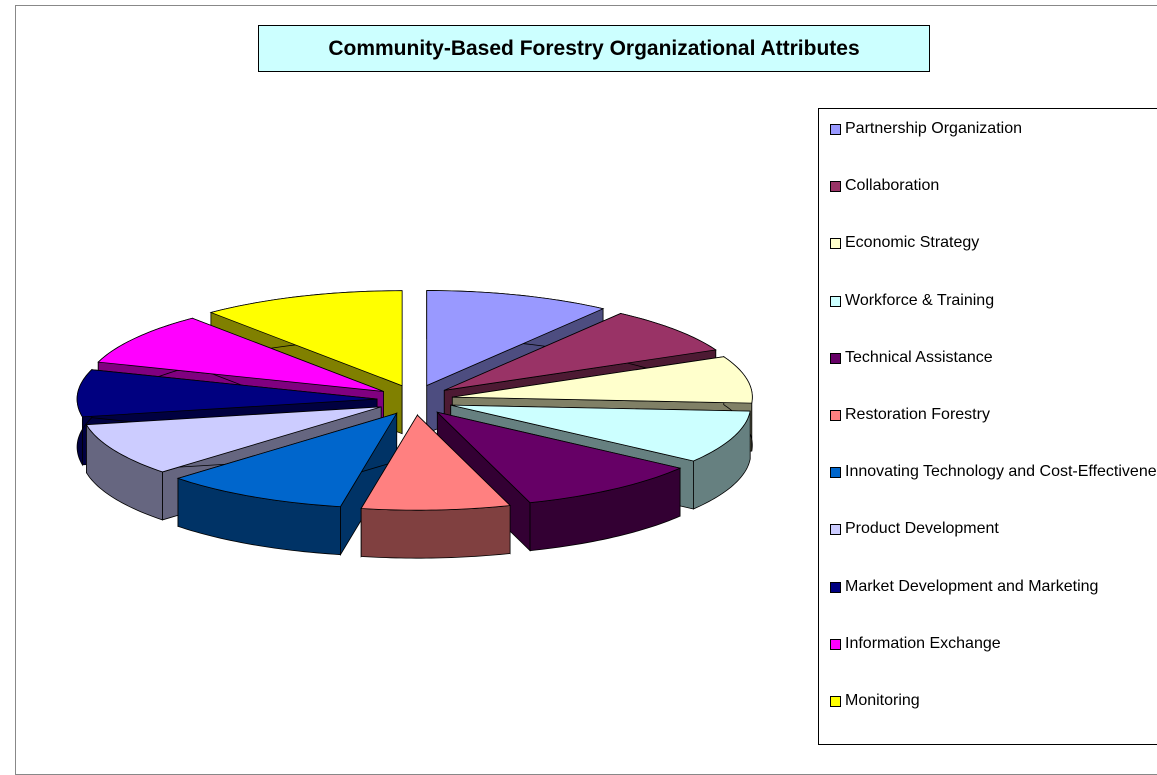 The height and width of the screenshot is (775, 1157). Describe the element at coordinates (920, 300) in the screenshot. I see `legend-label: Workforce & Training` at that location.